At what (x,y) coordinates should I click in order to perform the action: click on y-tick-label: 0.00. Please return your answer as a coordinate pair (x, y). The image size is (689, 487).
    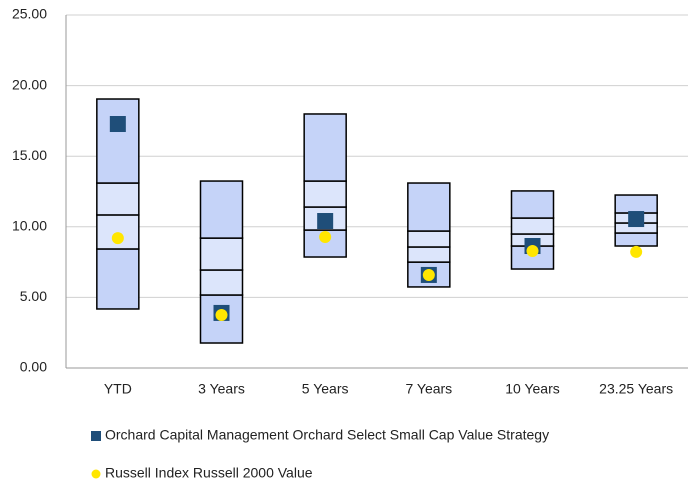
    Looking at the image, I should click on (33, 367).